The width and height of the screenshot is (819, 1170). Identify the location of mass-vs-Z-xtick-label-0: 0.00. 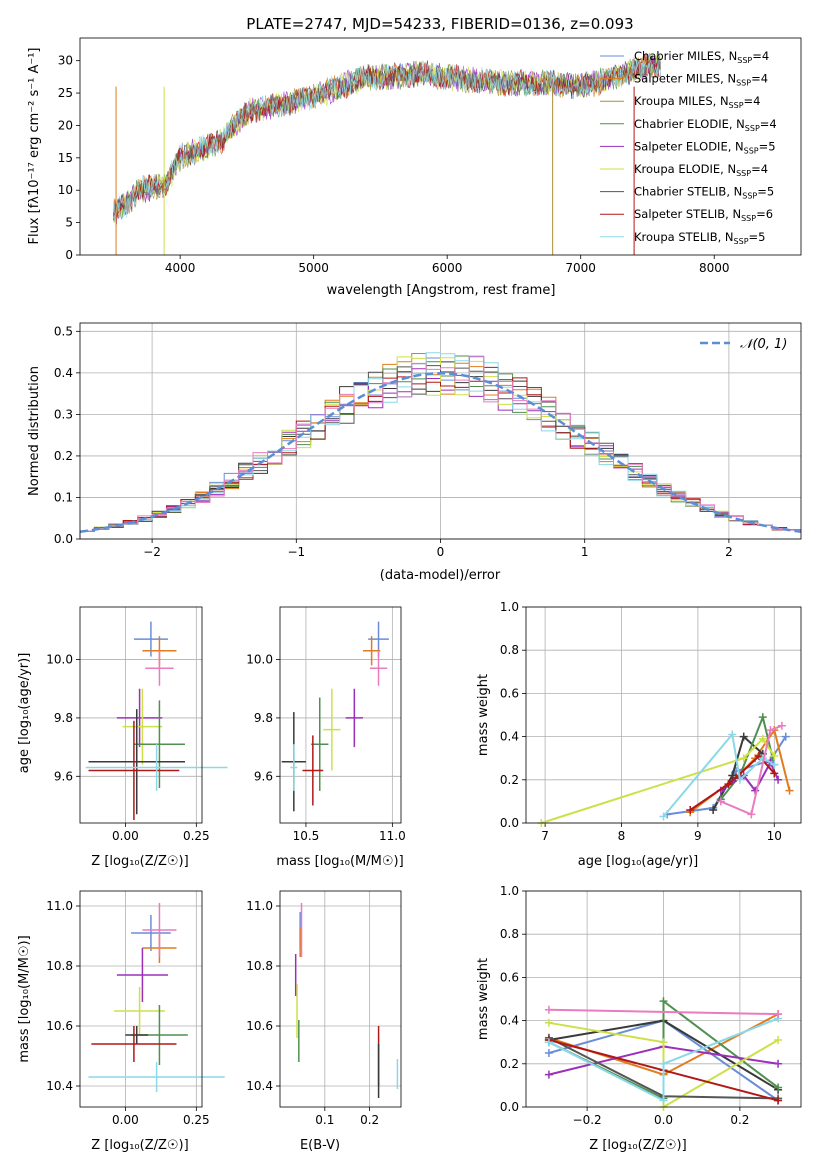
(125, 1120).